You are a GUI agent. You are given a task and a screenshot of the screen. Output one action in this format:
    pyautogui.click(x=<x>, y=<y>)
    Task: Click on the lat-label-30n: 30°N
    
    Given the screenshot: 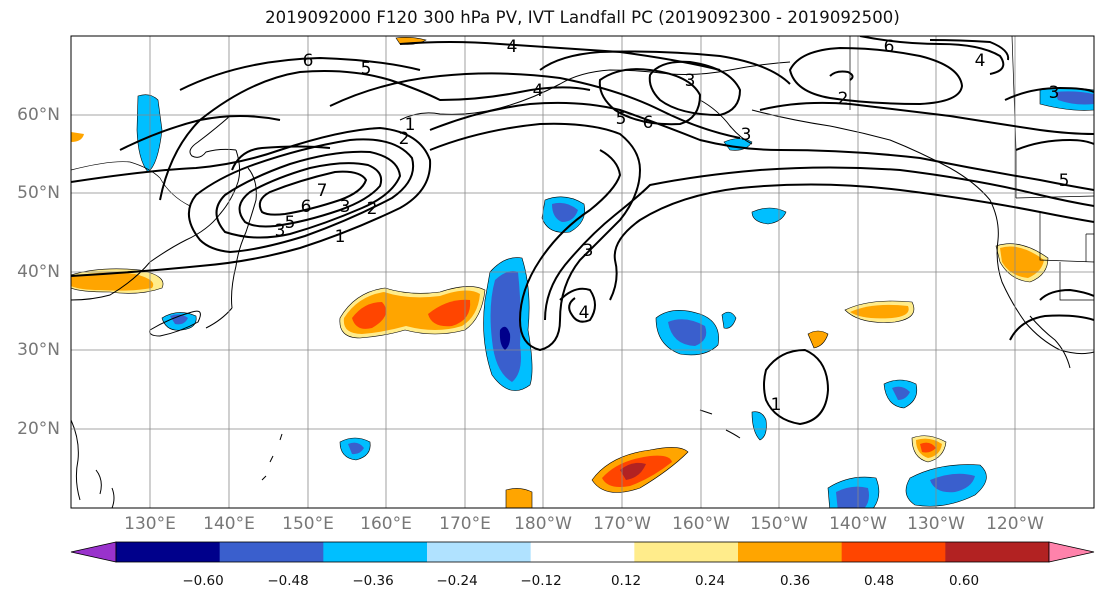 What is the action you would take?
    pyautogui.click(x=38, y=350)
    